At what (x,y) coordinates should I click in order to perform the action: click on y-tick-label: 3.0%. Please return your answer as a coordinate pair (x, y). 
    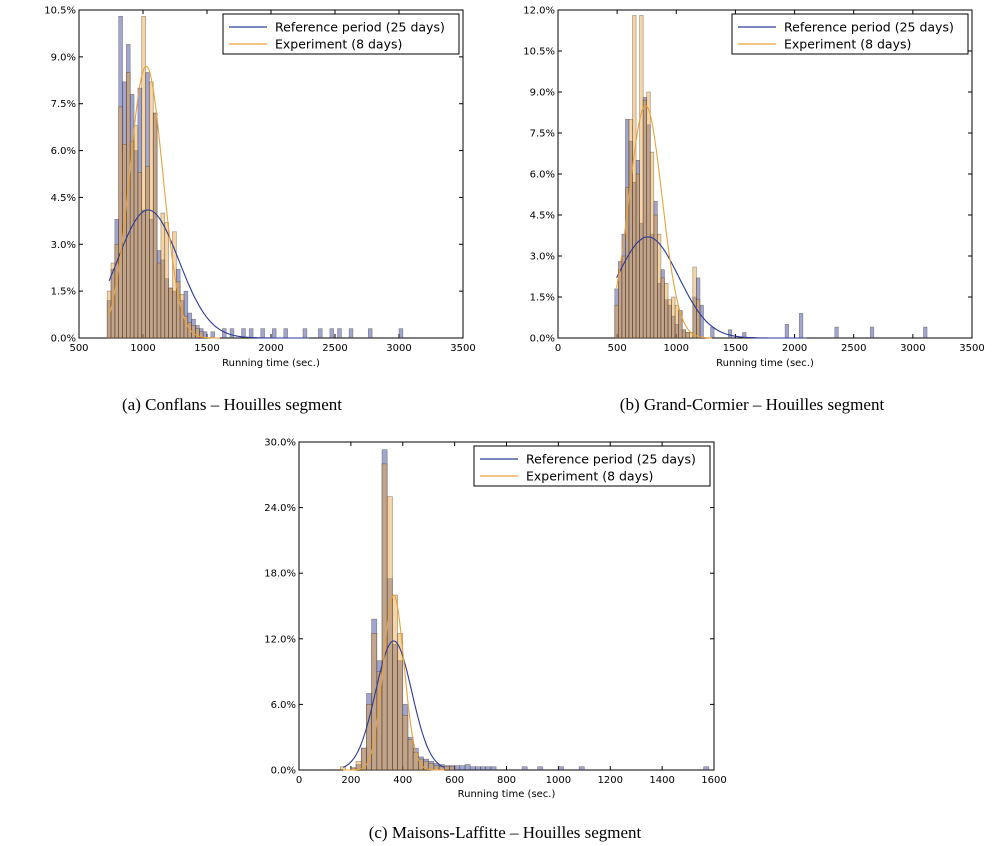
    Looking at the image, I should click on (542, 257).